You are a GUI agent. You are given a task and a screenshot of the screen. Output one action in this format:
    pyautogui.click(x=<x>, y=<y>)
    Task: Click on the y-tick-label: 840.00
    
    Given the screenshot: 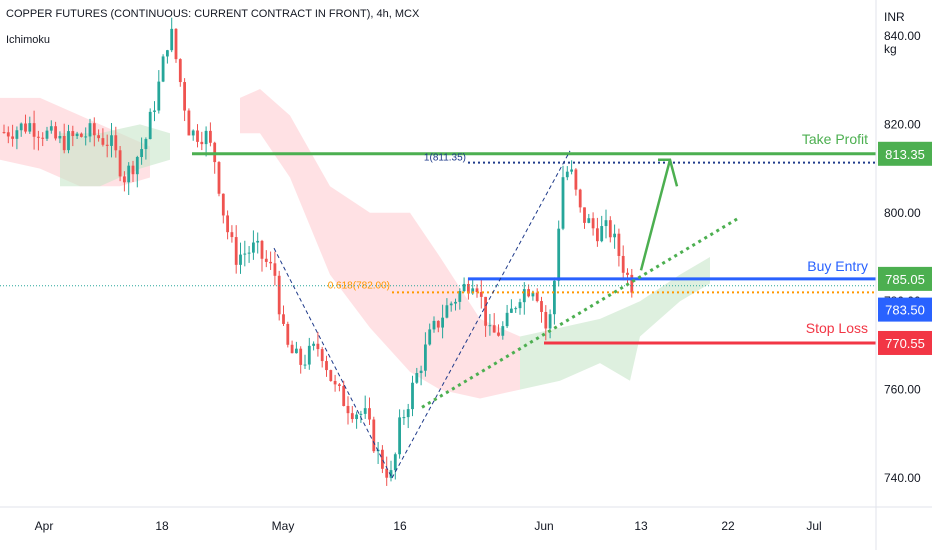 What is the action you would take?
    pyautogui.click(x=902, y=36)
    